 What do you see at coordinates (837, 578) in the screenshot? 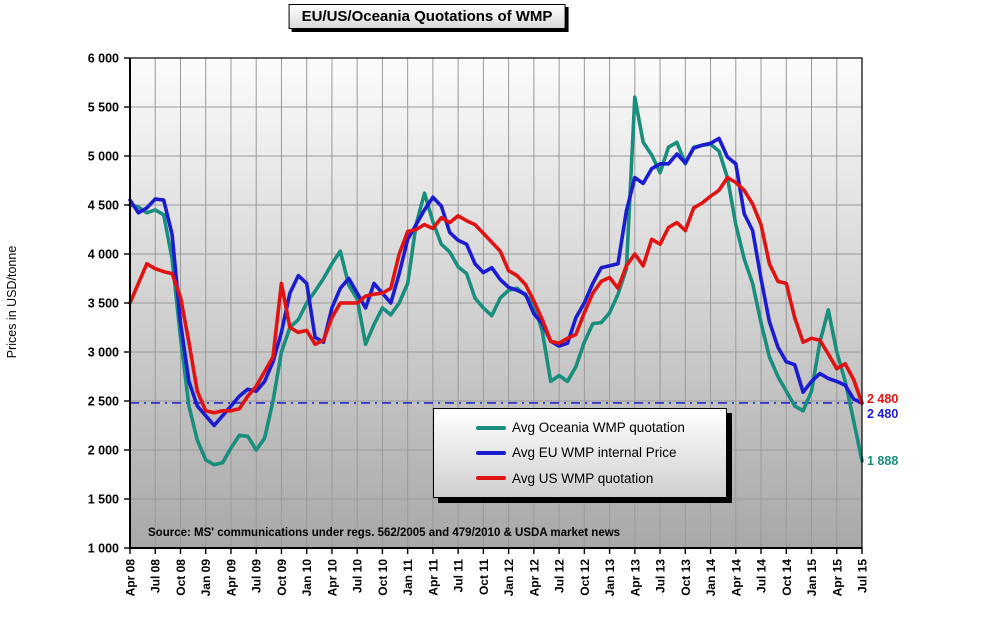
I see `svg-text: Apr 15` at bounding box center [837, 578].